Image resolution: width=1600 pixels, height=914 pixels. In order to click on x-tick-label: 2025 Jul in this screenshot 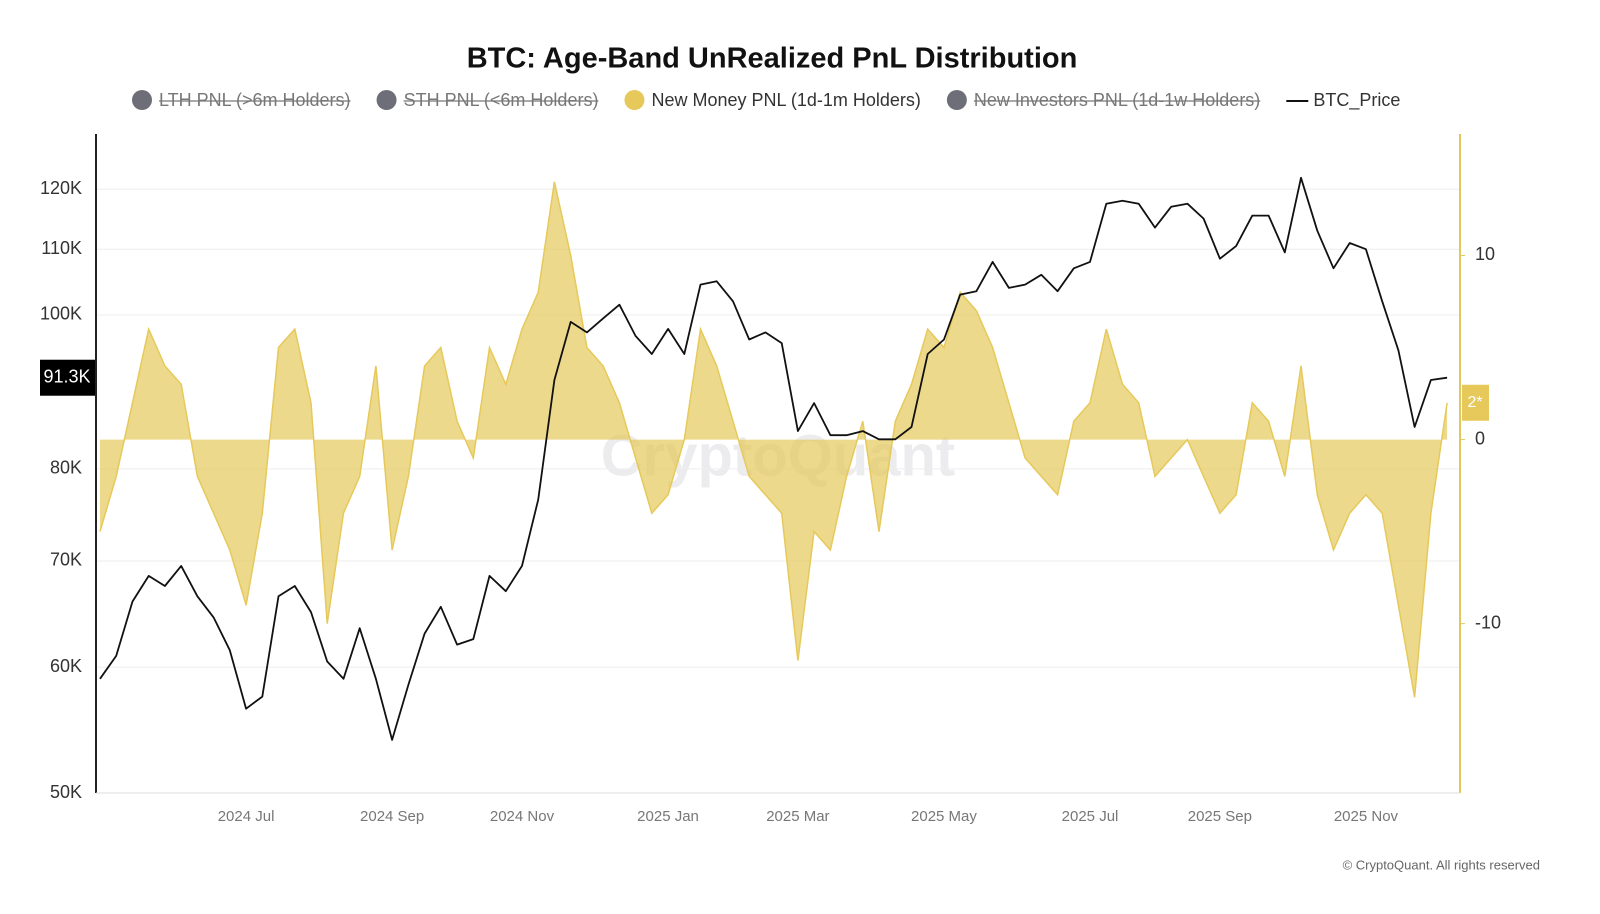, I will do `click(1090, 816)`.